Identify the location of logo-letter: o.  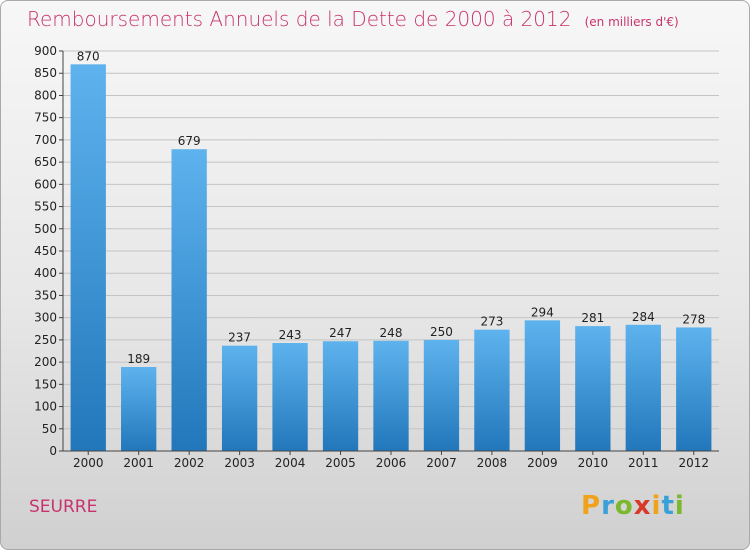
(624, 506).